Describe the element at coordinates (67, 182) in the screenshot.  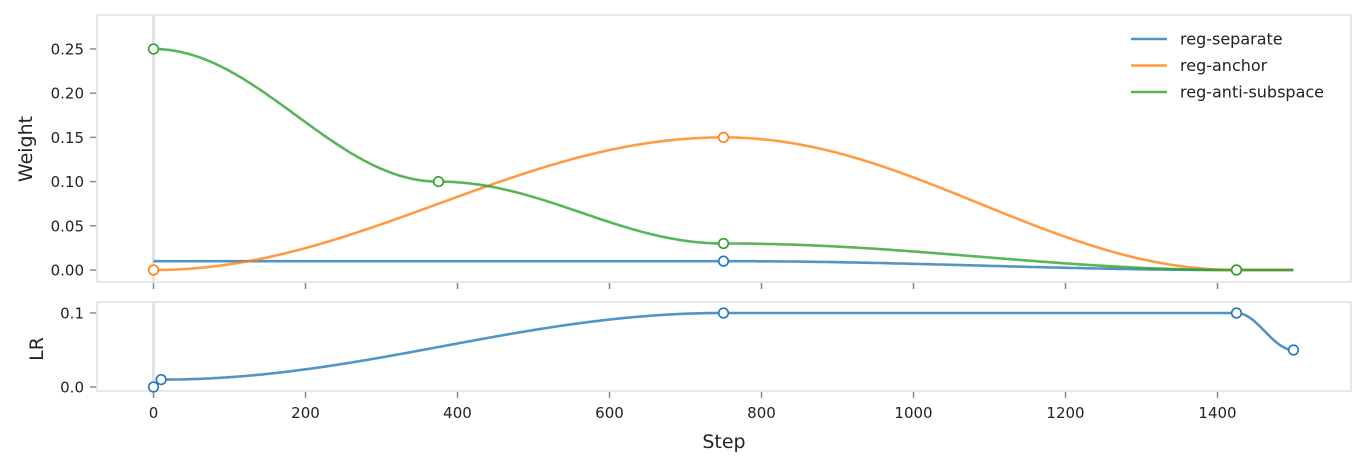
I see `y-tick-label: 0.10` at that location.